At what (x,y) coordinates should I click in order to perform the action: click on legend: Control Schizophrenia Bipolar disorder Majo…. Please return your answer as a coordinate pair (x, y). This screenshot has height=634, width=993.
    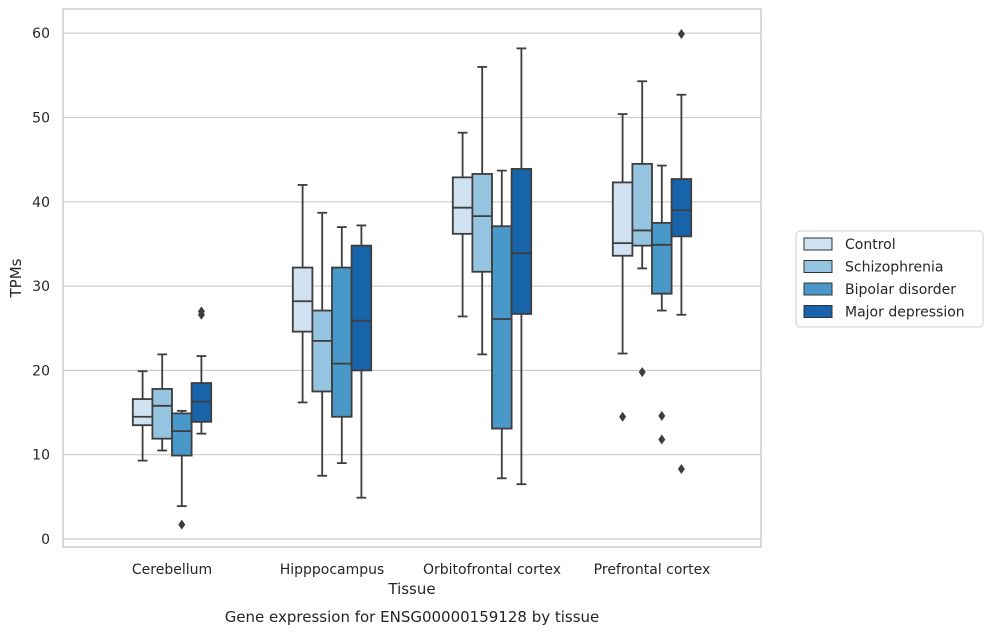
    Looking at the image, I should click on (889, 279).